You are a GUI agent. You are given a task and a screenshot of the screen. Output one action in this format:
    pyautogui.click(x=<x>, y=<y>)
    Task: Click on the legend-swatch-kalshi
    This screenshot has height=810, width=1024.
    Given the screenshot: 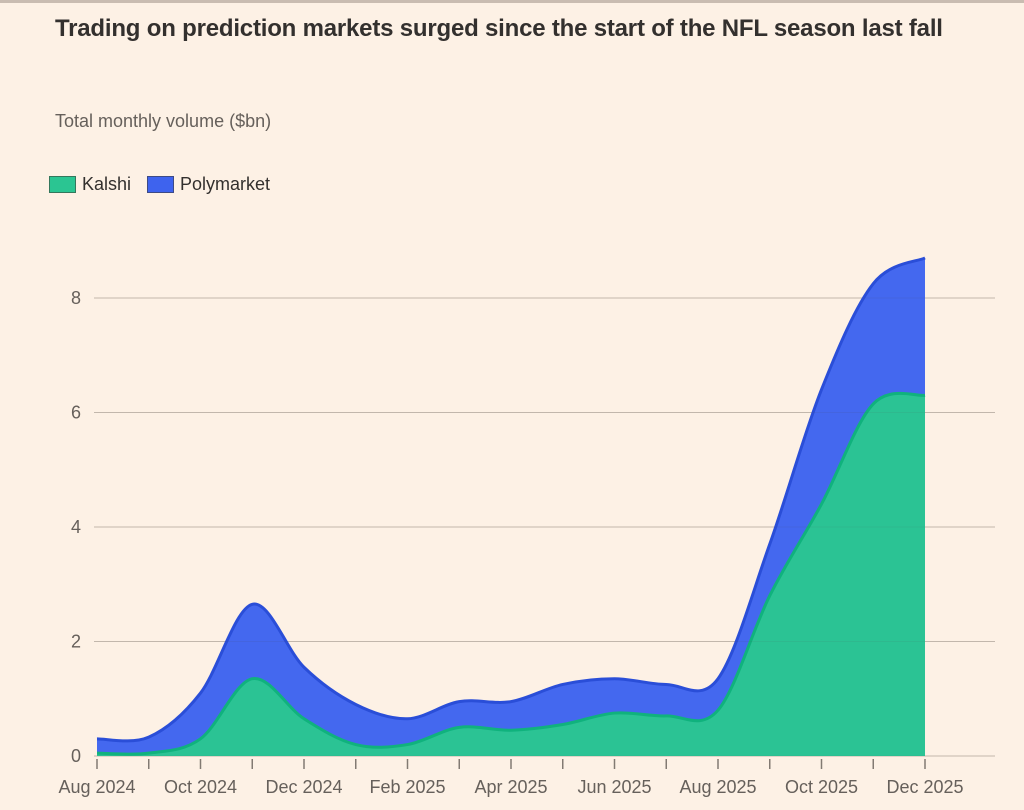 What is the action you would take?
    pyautogui.click(x=62, y=184)
    